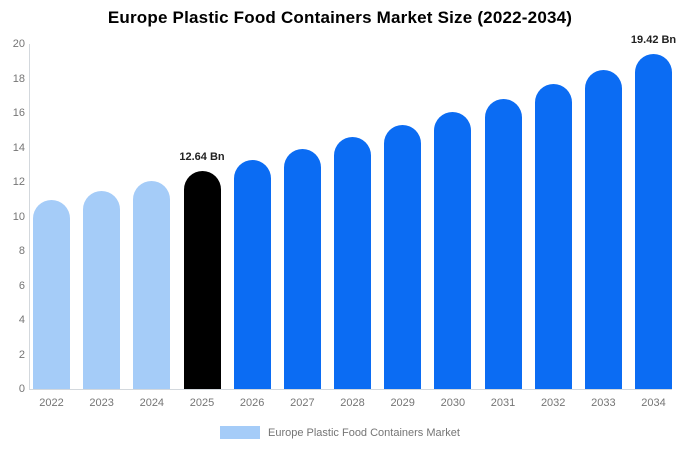  What do you see at coordinates (29, 216) in the screenshot?
I see `y-axis-line` at bounding box center [29, 216].